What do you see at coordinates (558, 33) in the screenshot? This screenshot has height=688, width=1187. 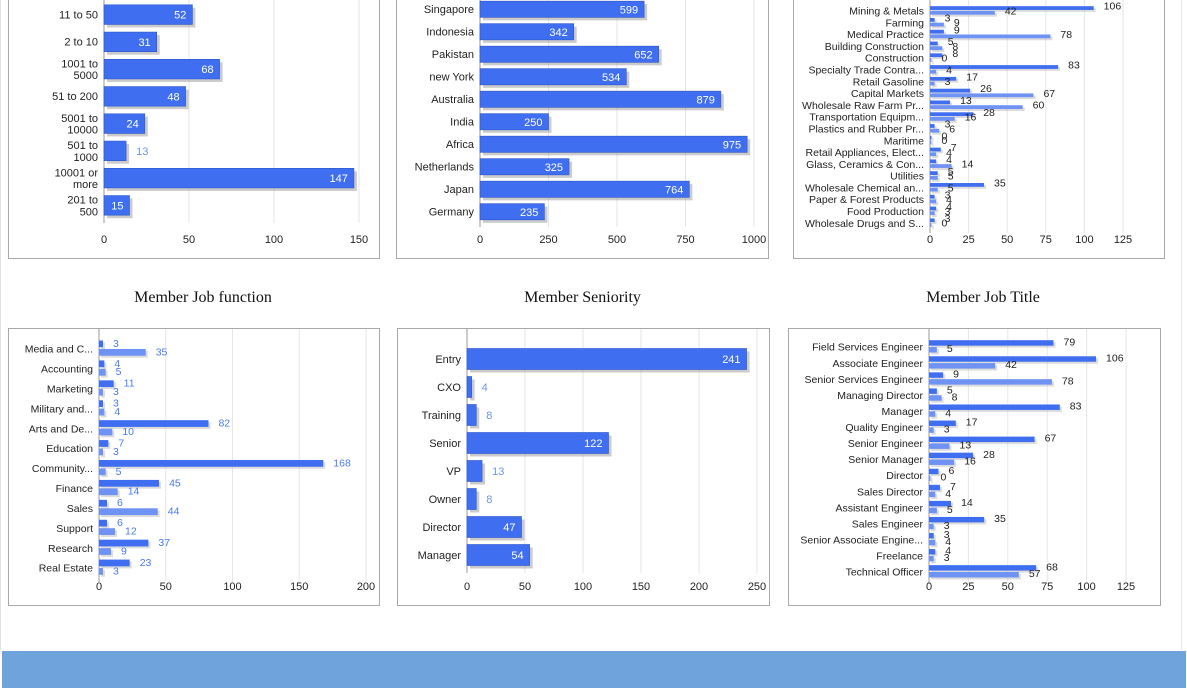 I see `data-label: 342` at bounding box center [558, 33].